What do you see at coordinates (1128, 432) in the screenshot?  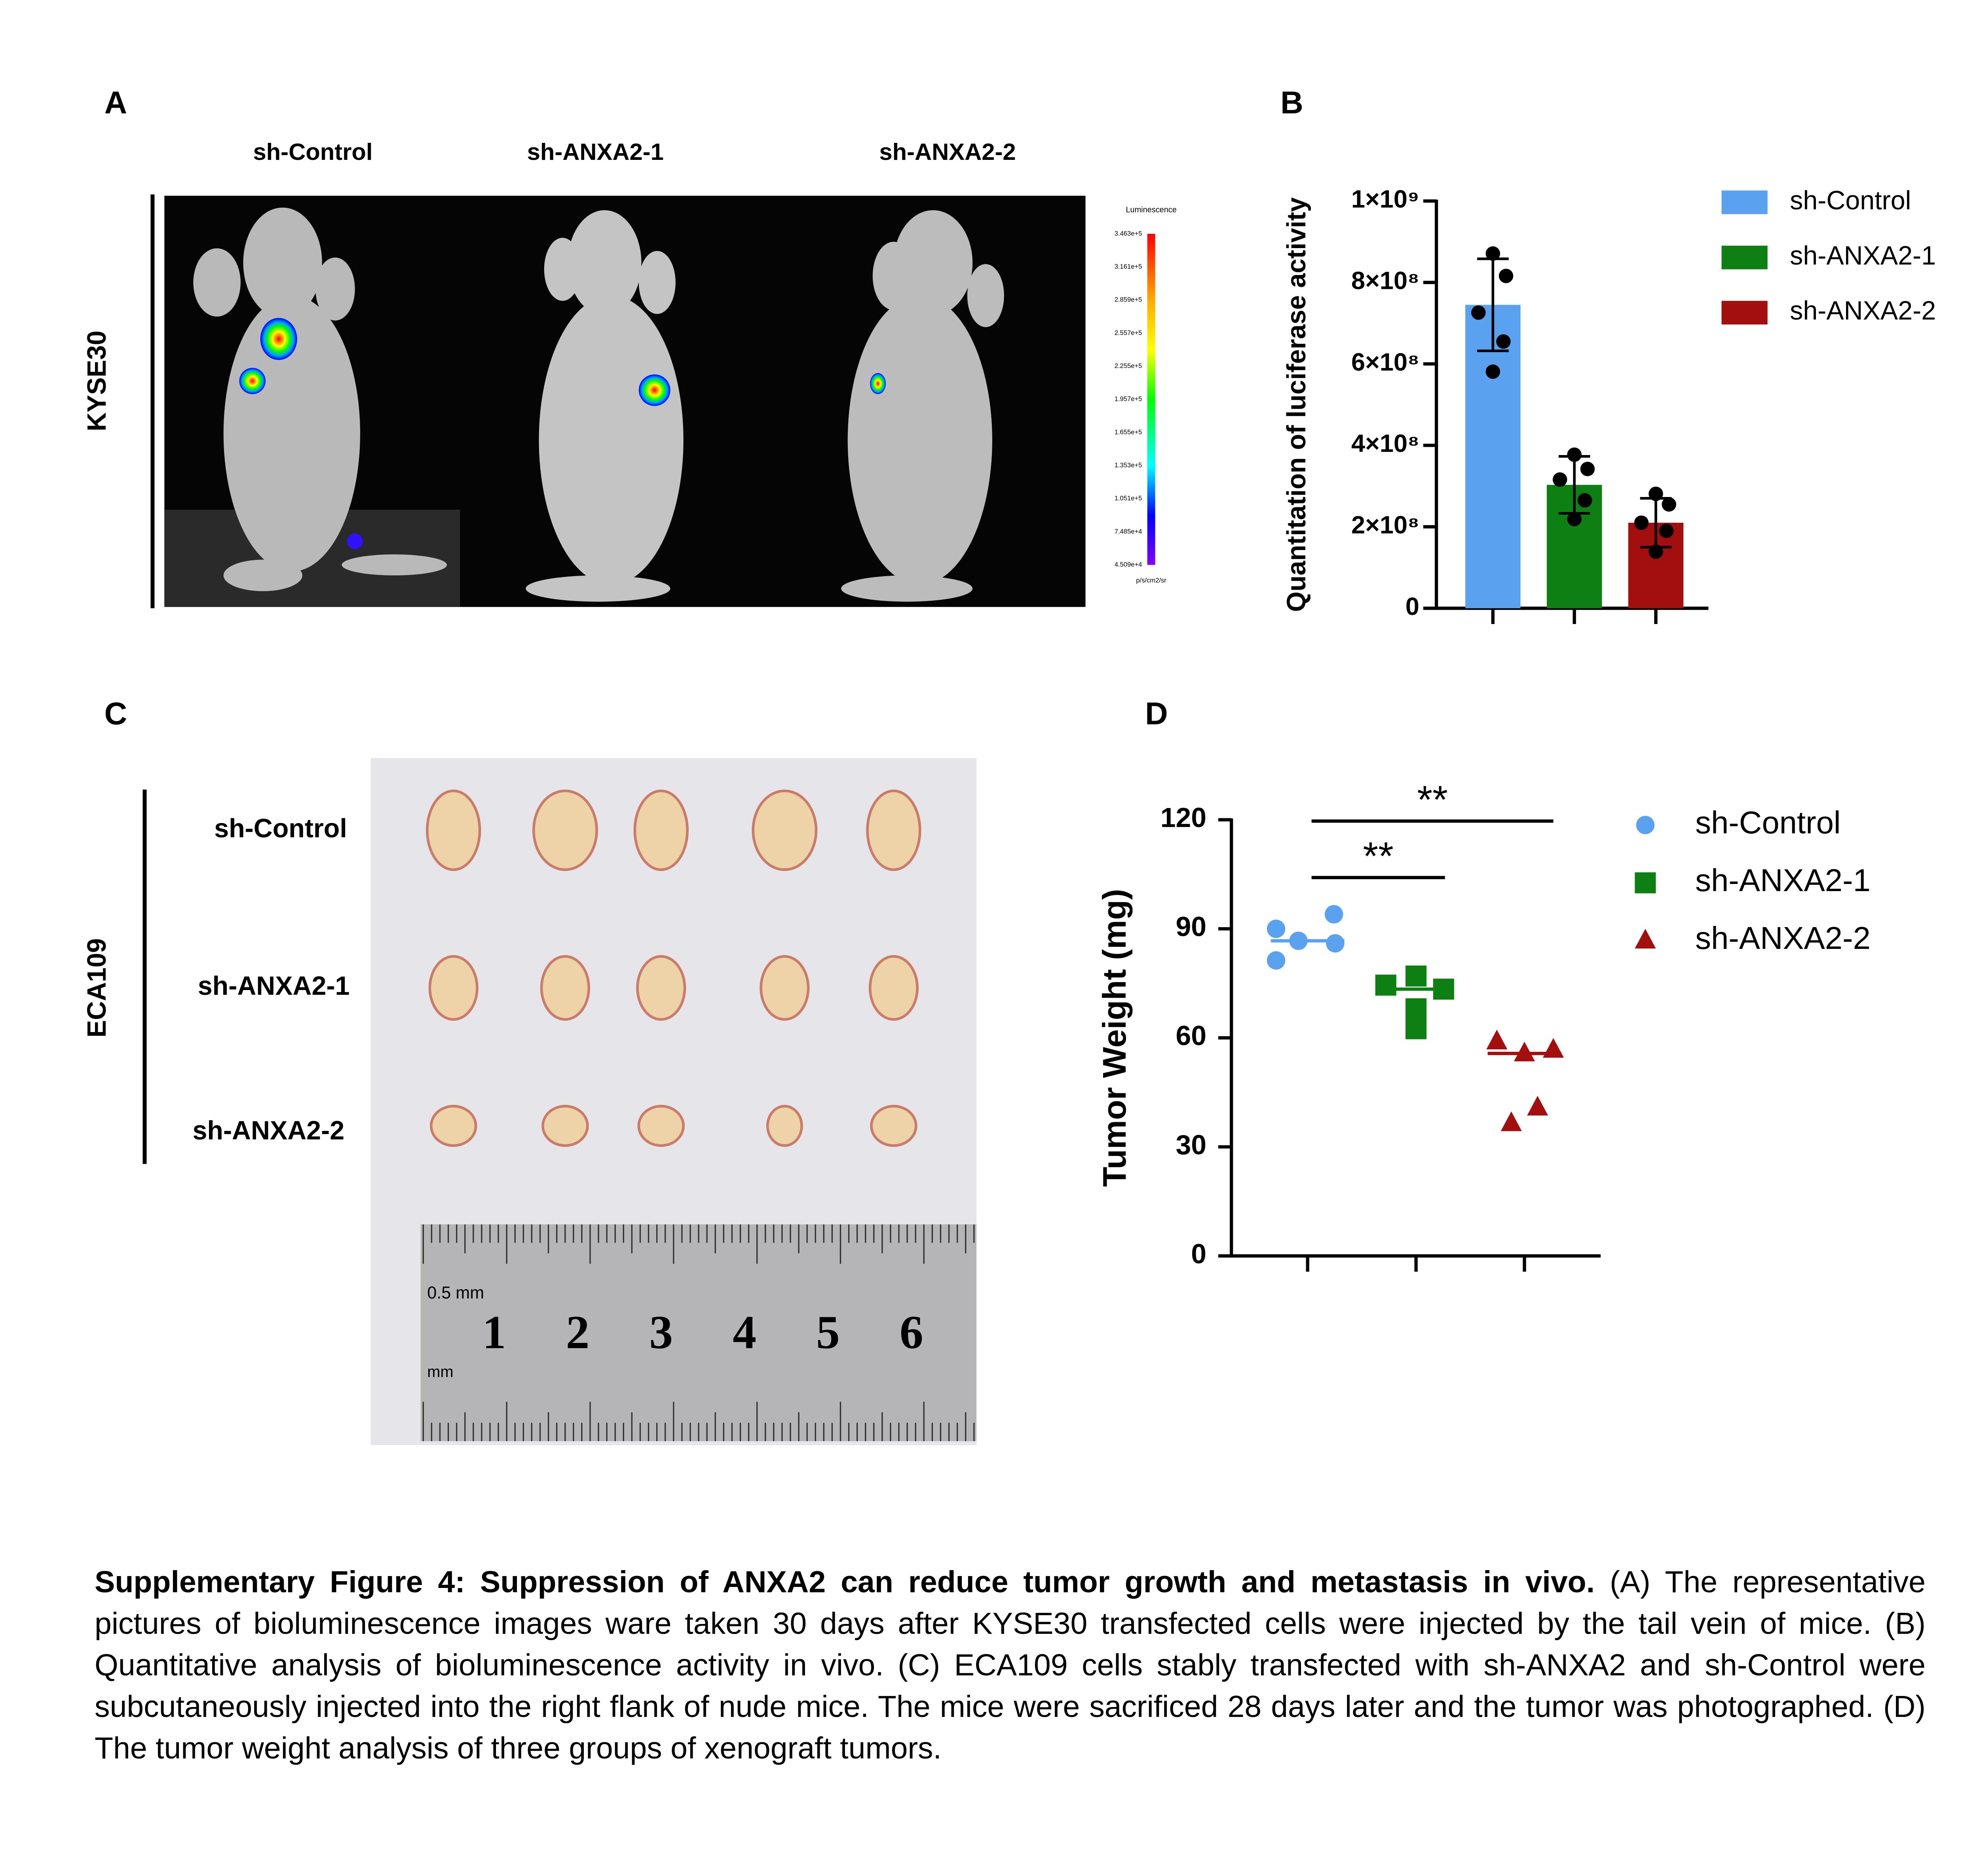 I see `colorbar-label: 1.655e+5` at bounding box center [1128, 432].